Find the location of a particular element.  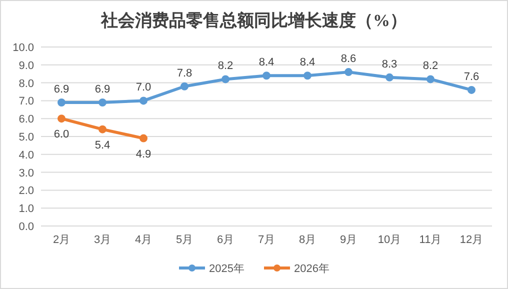

data-label: 7.8 is located at coordinates (184, 73).